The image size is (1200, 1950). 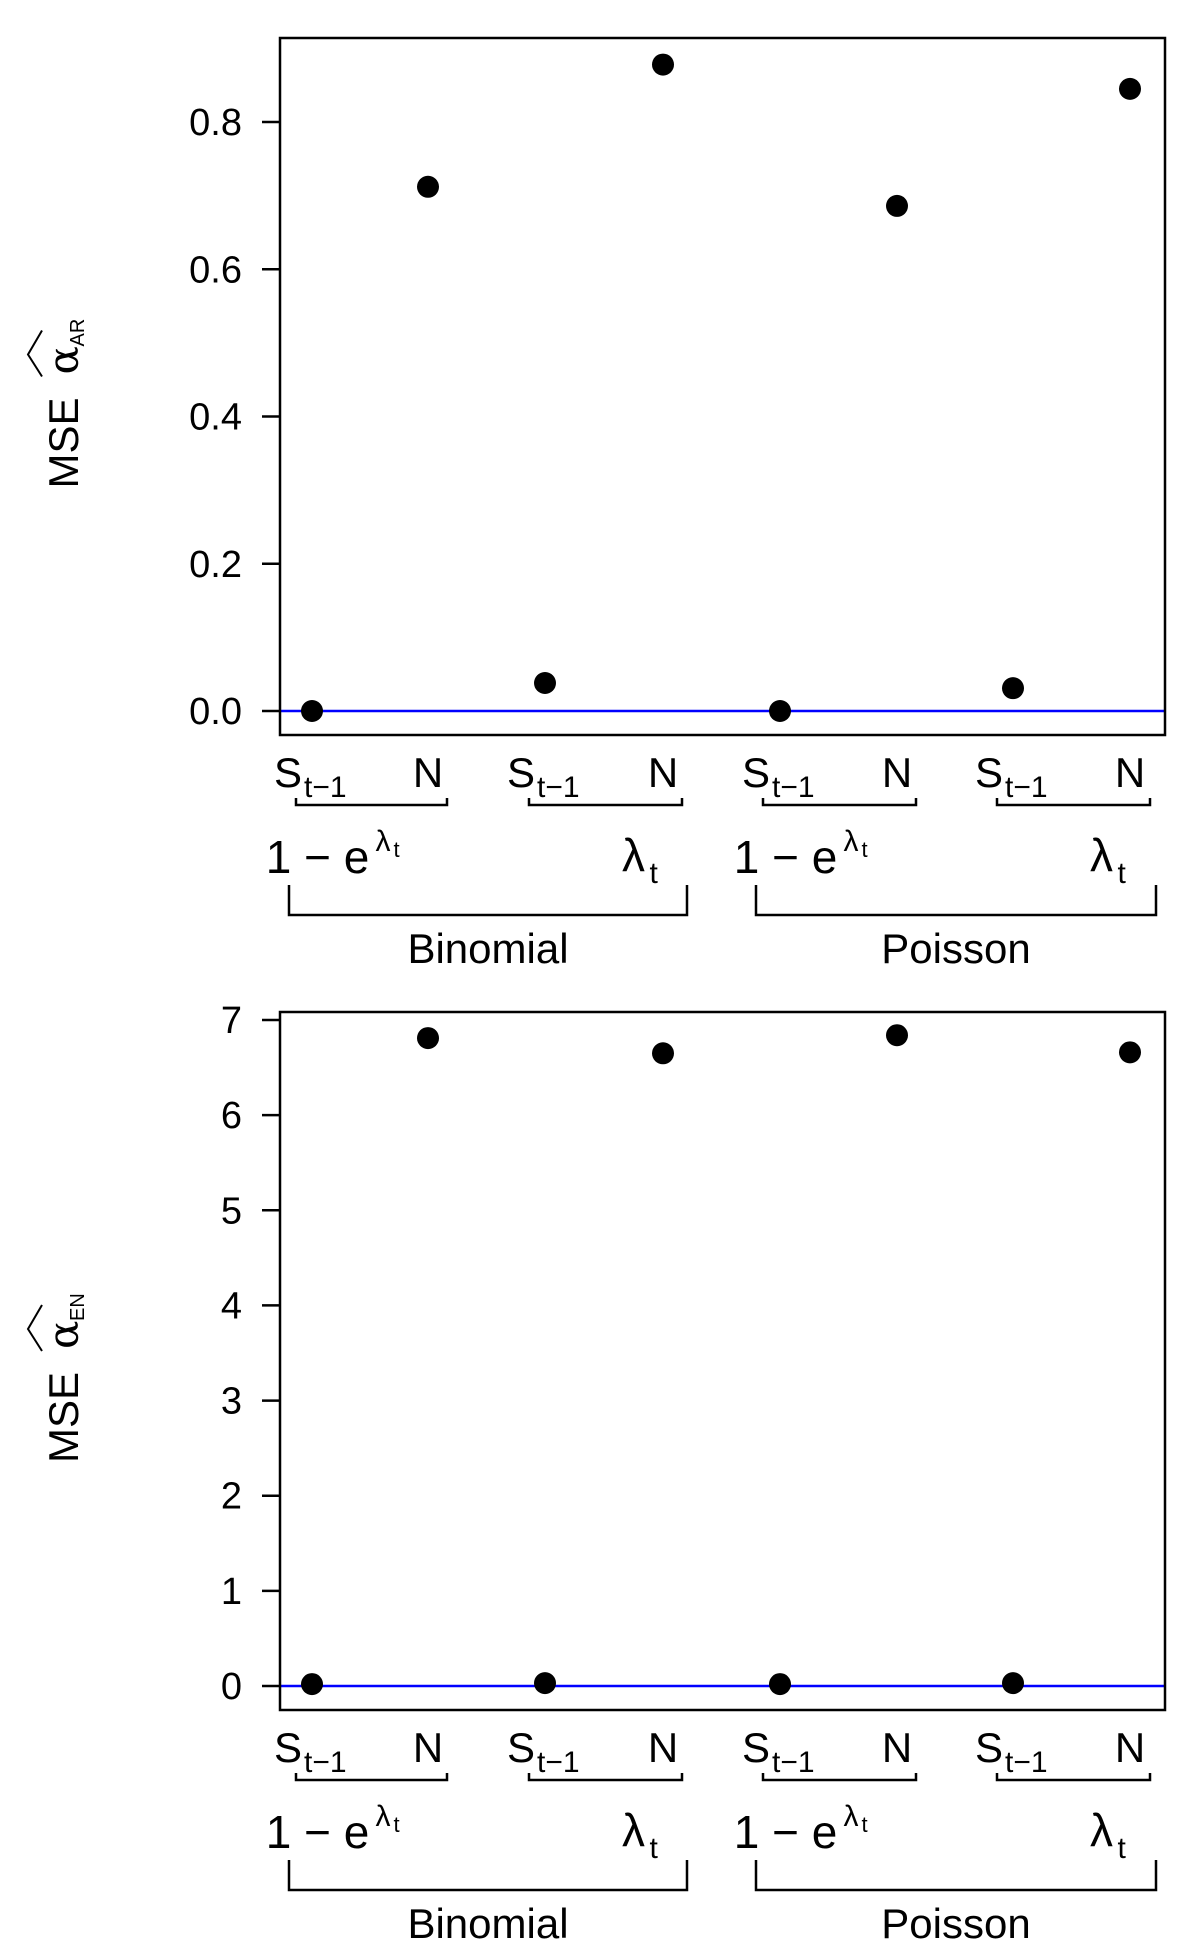 I want to click on y-tick-label: 0.8, so click(x=215, y=123).